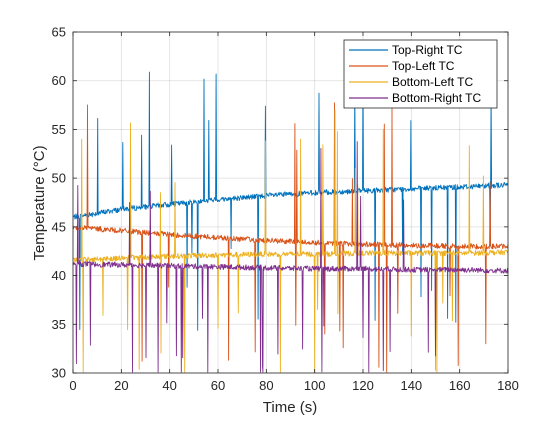 The width and height of the screenshot is (560, 425). Describe the element at coordinates (59, 324) in the screenshot. I see `y-tick-label: 35` at that location.